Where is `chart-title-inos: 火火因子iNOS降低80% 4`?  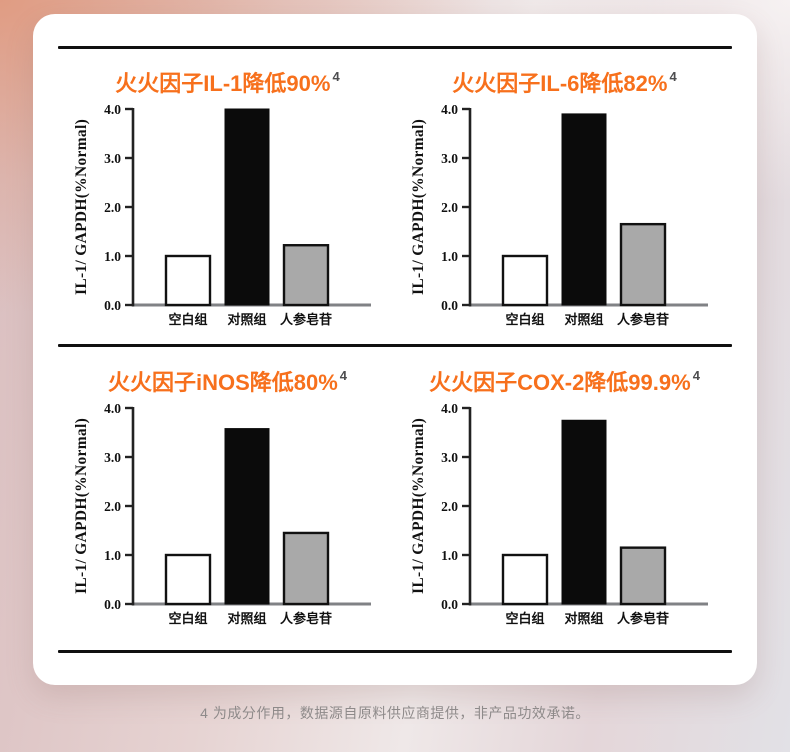 chart-title-inos: 火火因子iNOS降低80% 4 is located at coordinates (227, 381).